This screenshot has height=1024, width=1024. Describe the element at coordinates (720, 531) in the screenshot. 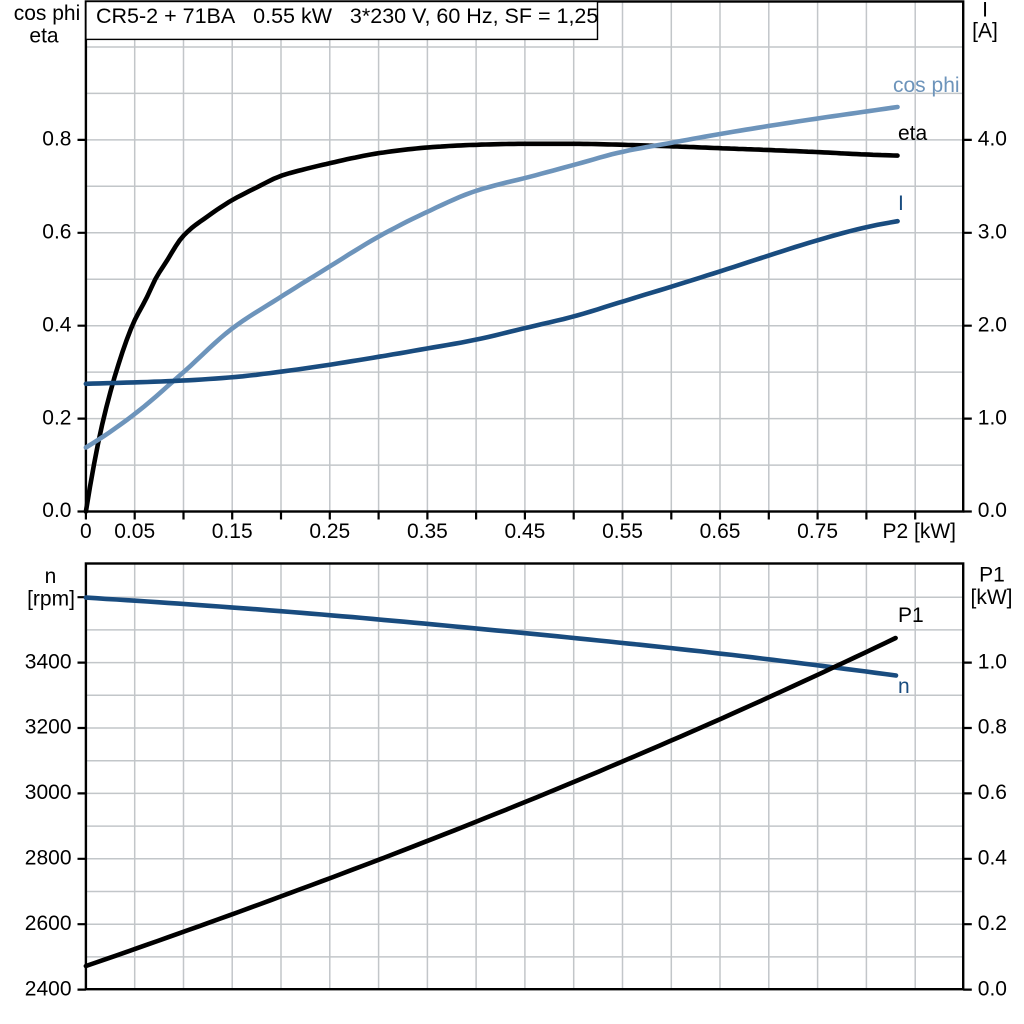

I see `svg-text: 0.65` at that location.